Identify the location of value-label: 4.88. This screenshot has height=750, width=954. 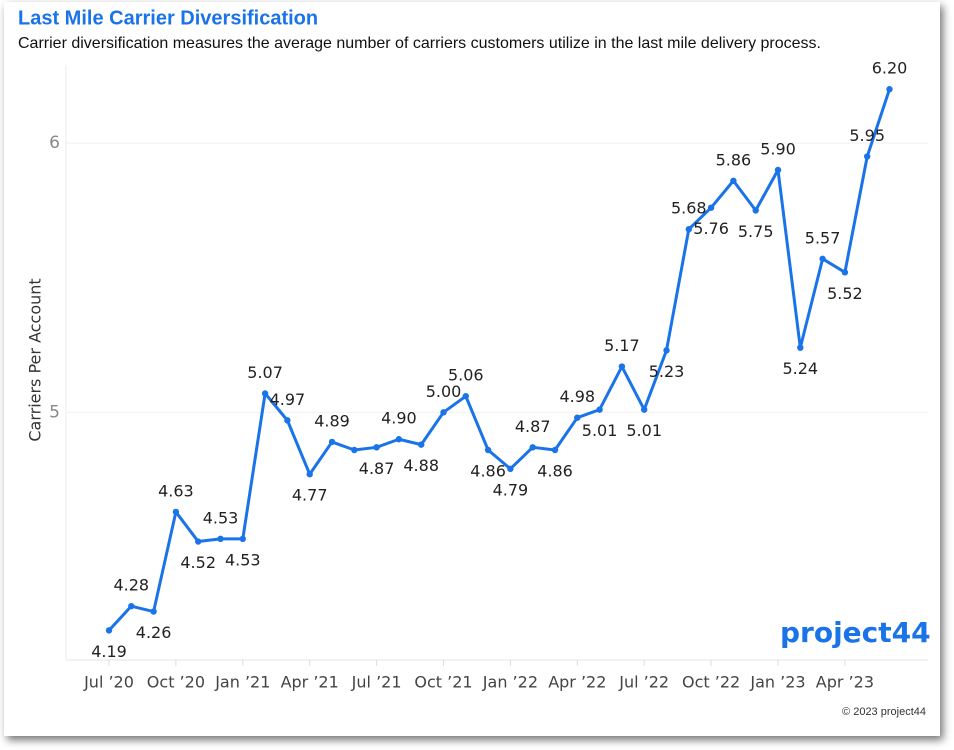
(421, 465).